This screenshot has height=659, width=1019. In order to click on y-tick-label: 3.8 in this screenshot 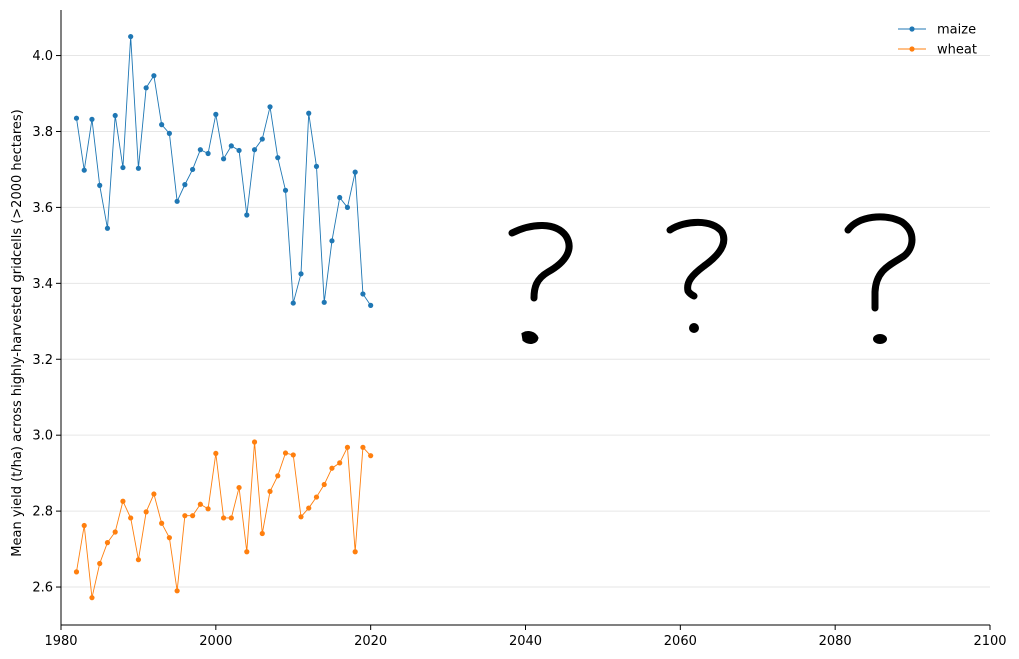, I will do `click(42, 132)`.